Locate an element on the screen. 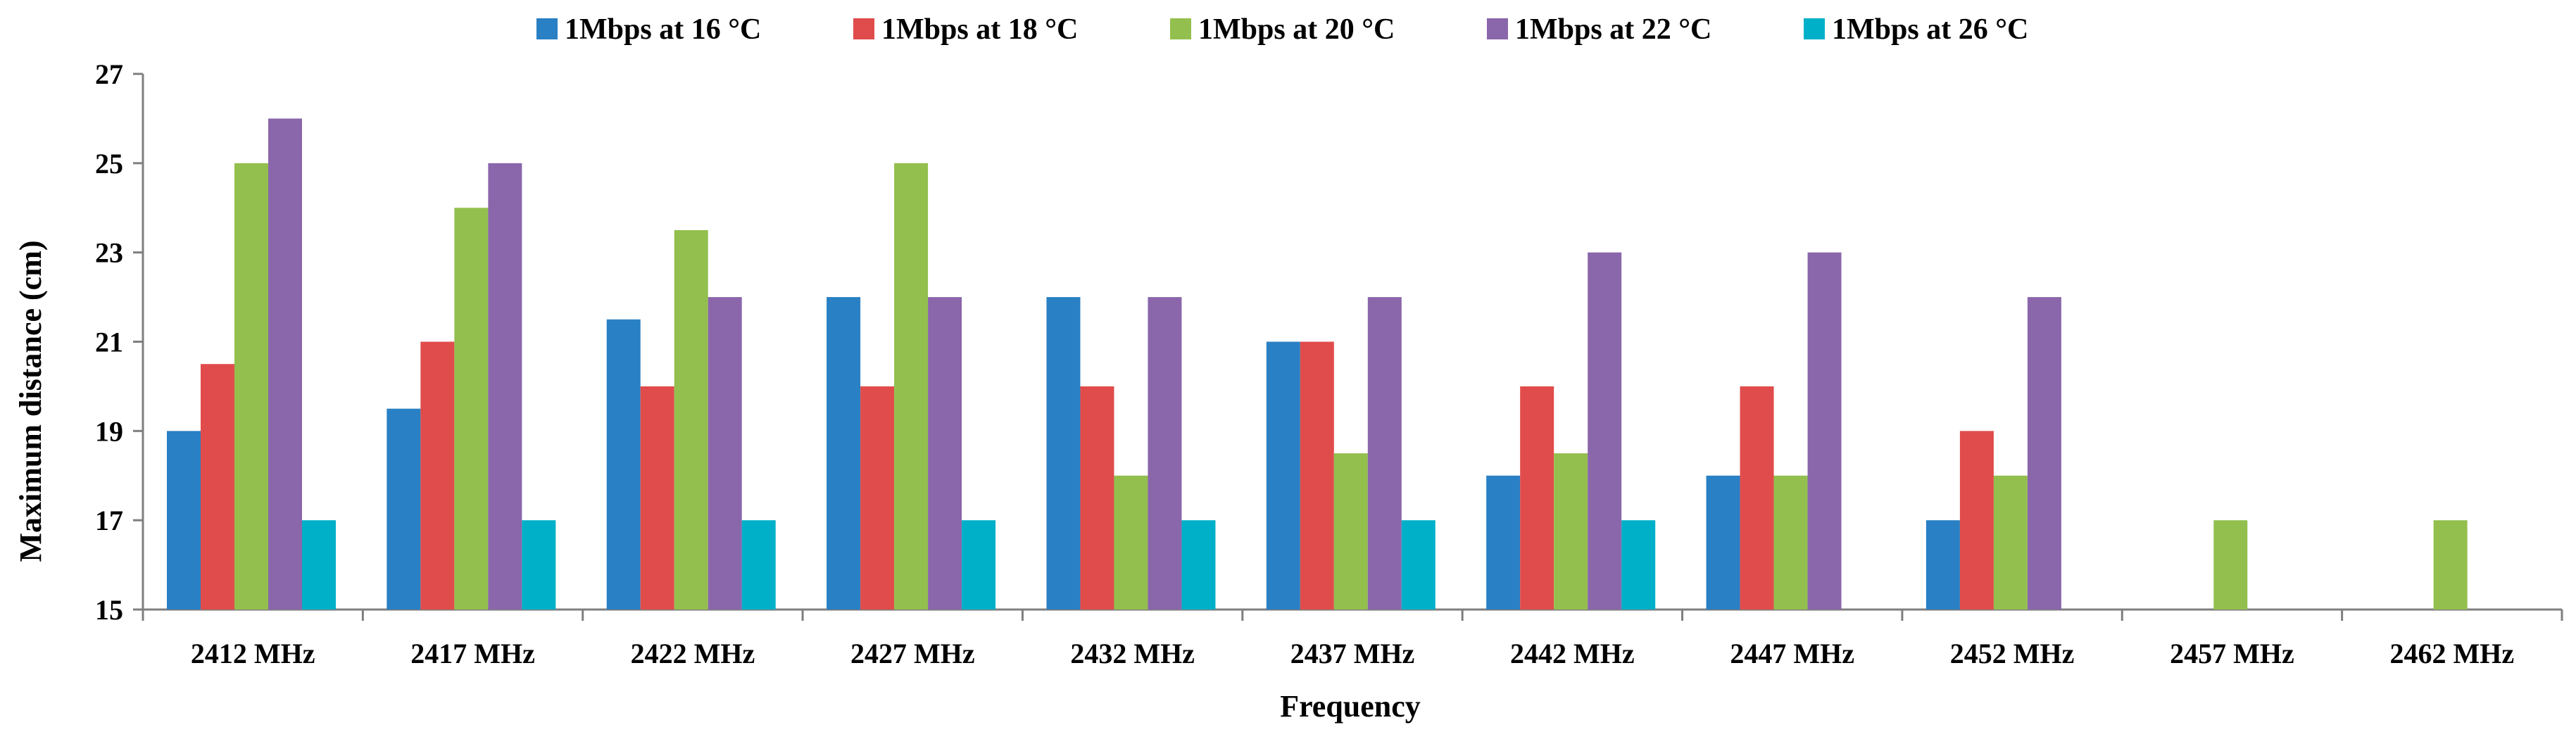 The height and width of the screenshot is (732, 2576). y-tick-label: 23 is located at coordinates (109, 253).